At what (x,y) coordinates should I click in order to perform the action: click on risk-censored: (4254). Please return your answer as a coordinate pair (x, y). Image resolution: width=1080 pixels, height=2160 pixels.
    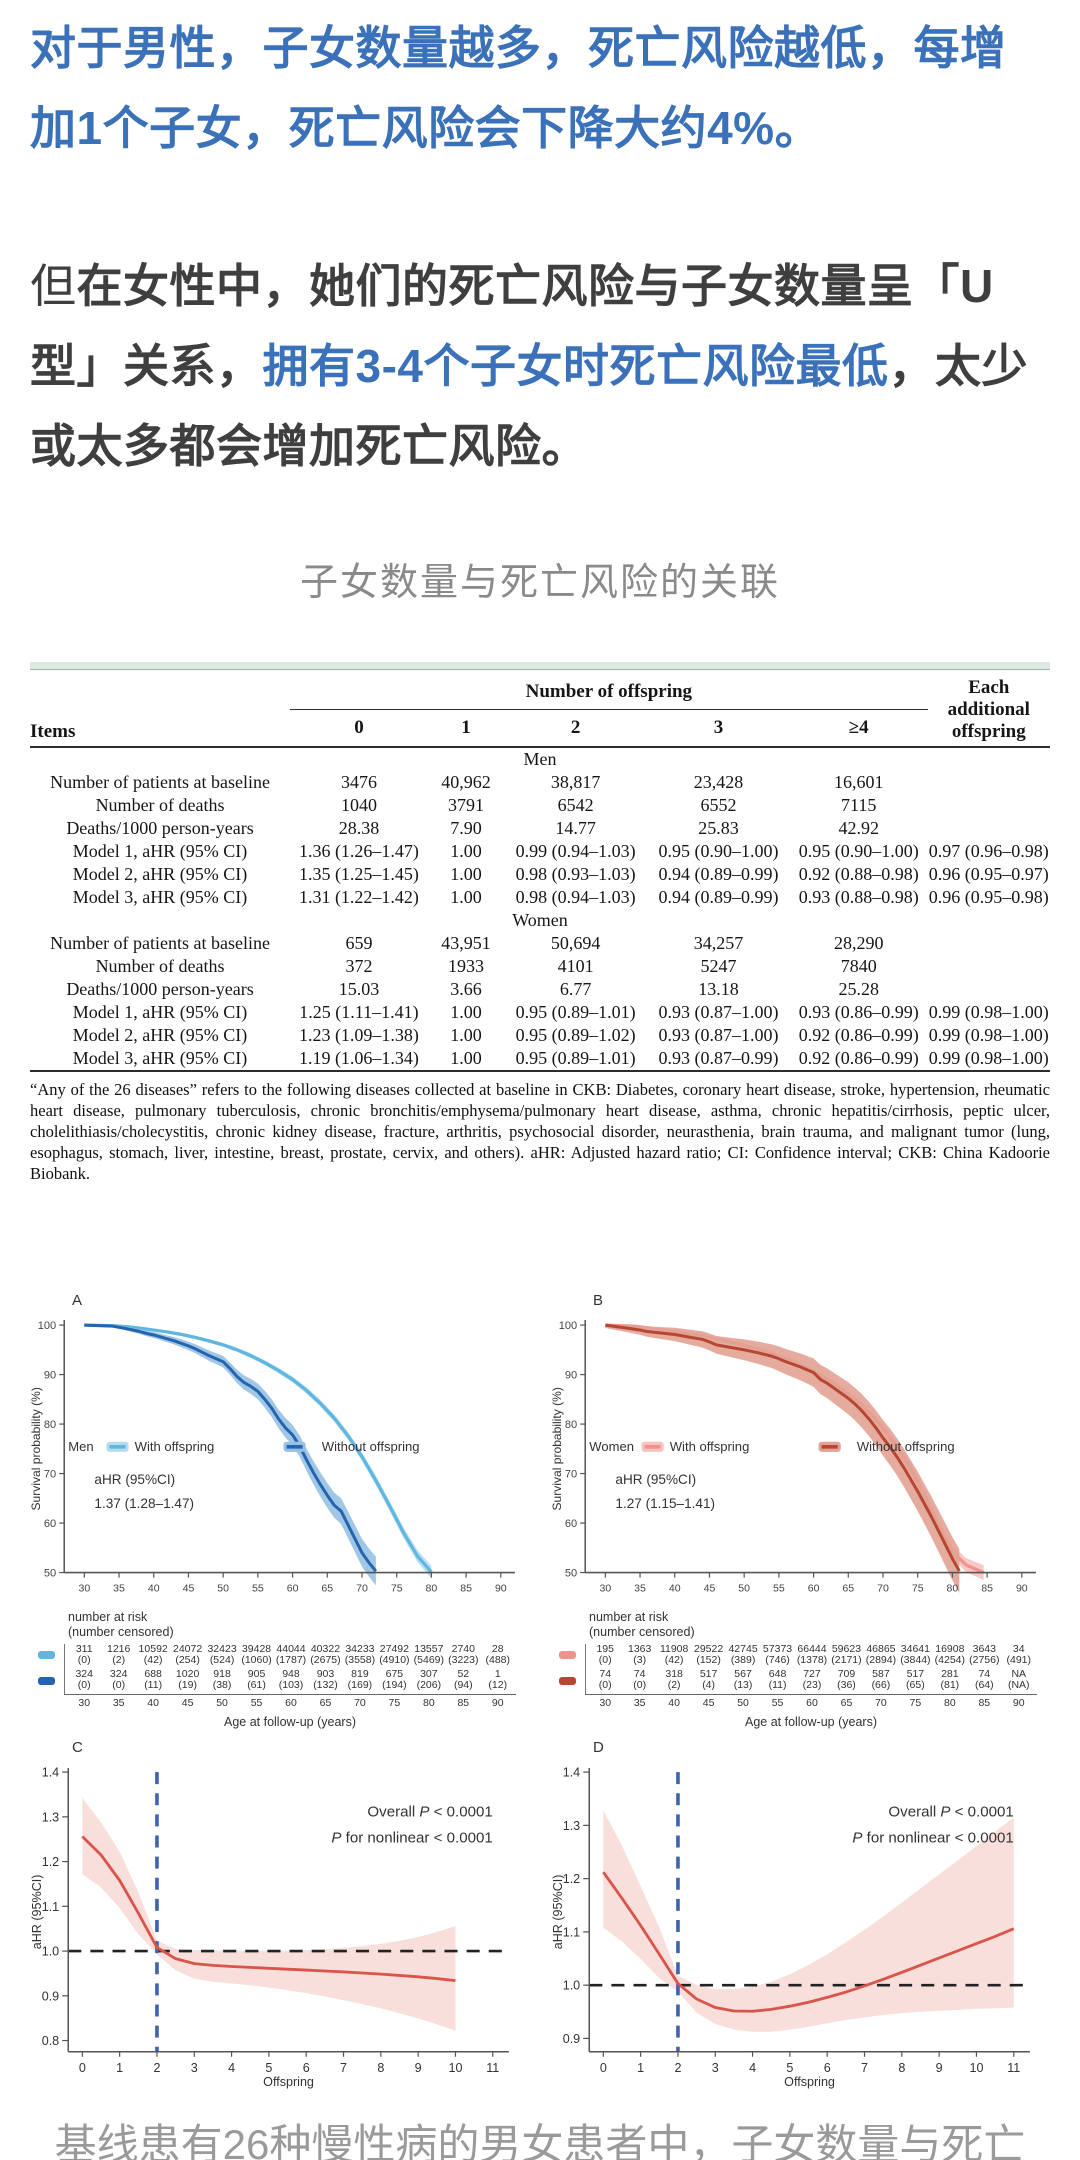
    Looking at the image, I should click on (950, 1660).